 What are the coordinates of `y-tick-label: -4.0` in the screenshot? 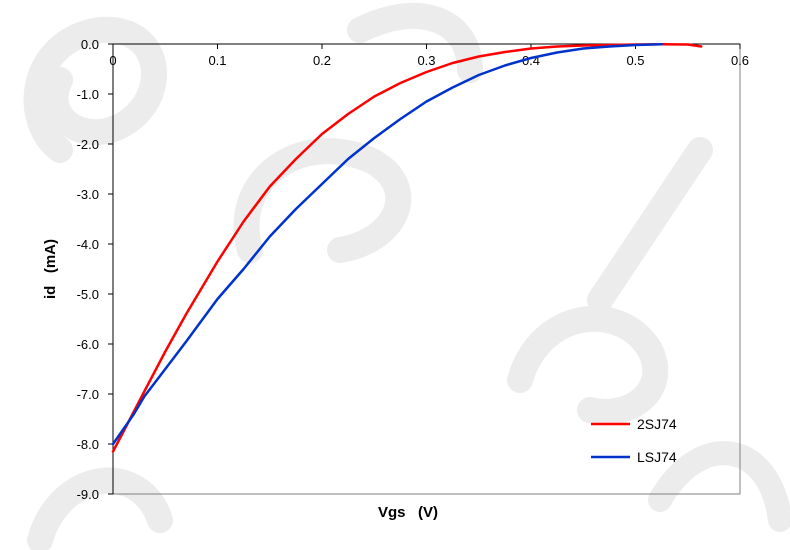 It's located at (88, 244).